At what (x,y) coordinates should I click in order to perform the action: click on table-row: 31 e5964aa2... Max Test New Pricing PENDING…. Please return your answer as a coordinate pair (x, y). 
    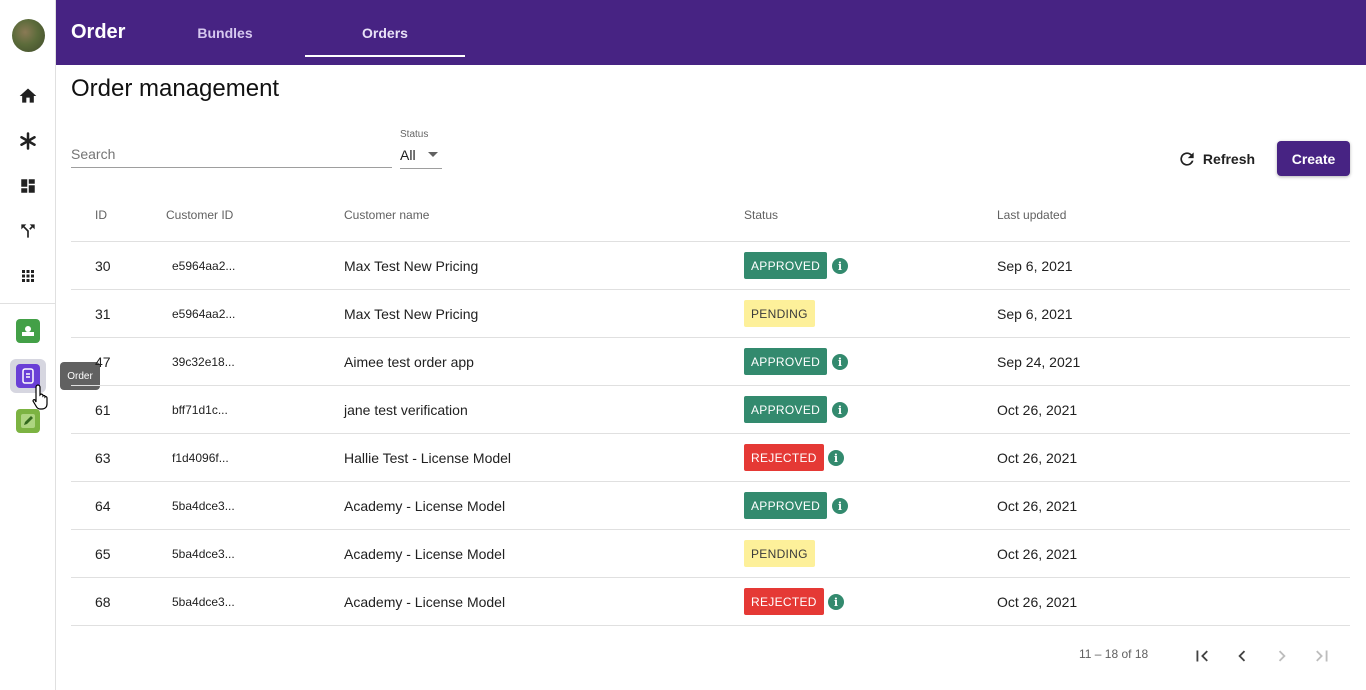
    Looking at the image, I should click on (710, 314).